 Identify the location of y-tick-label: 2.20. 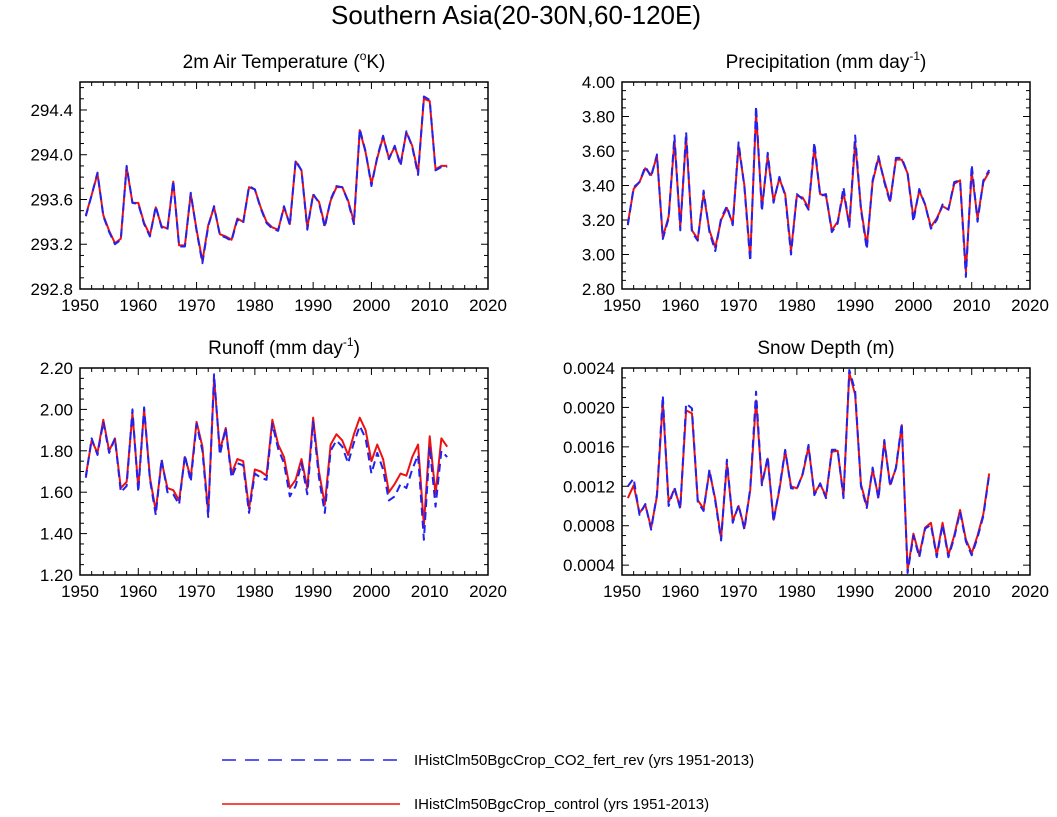
(56, 368).